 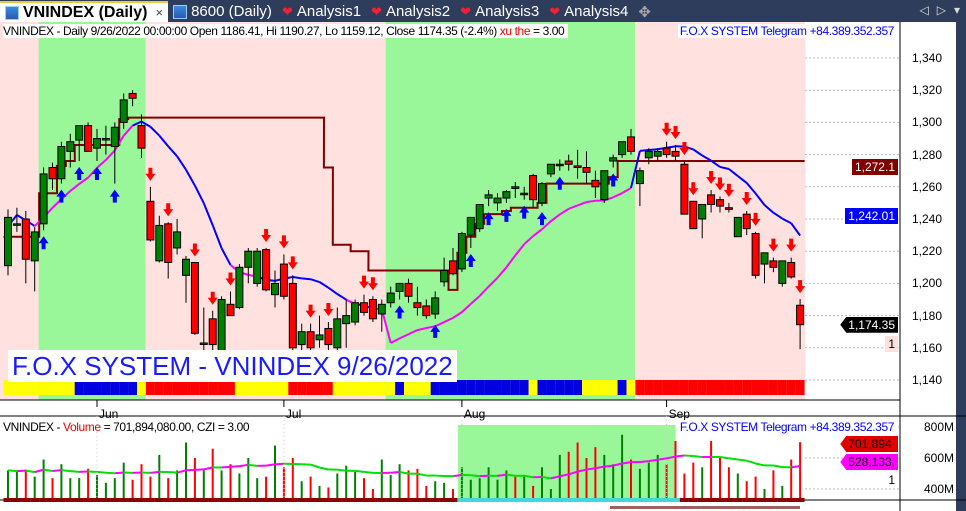 I want to click on tab-scroll-right-icon: ▷, so click(x=941, y=10).